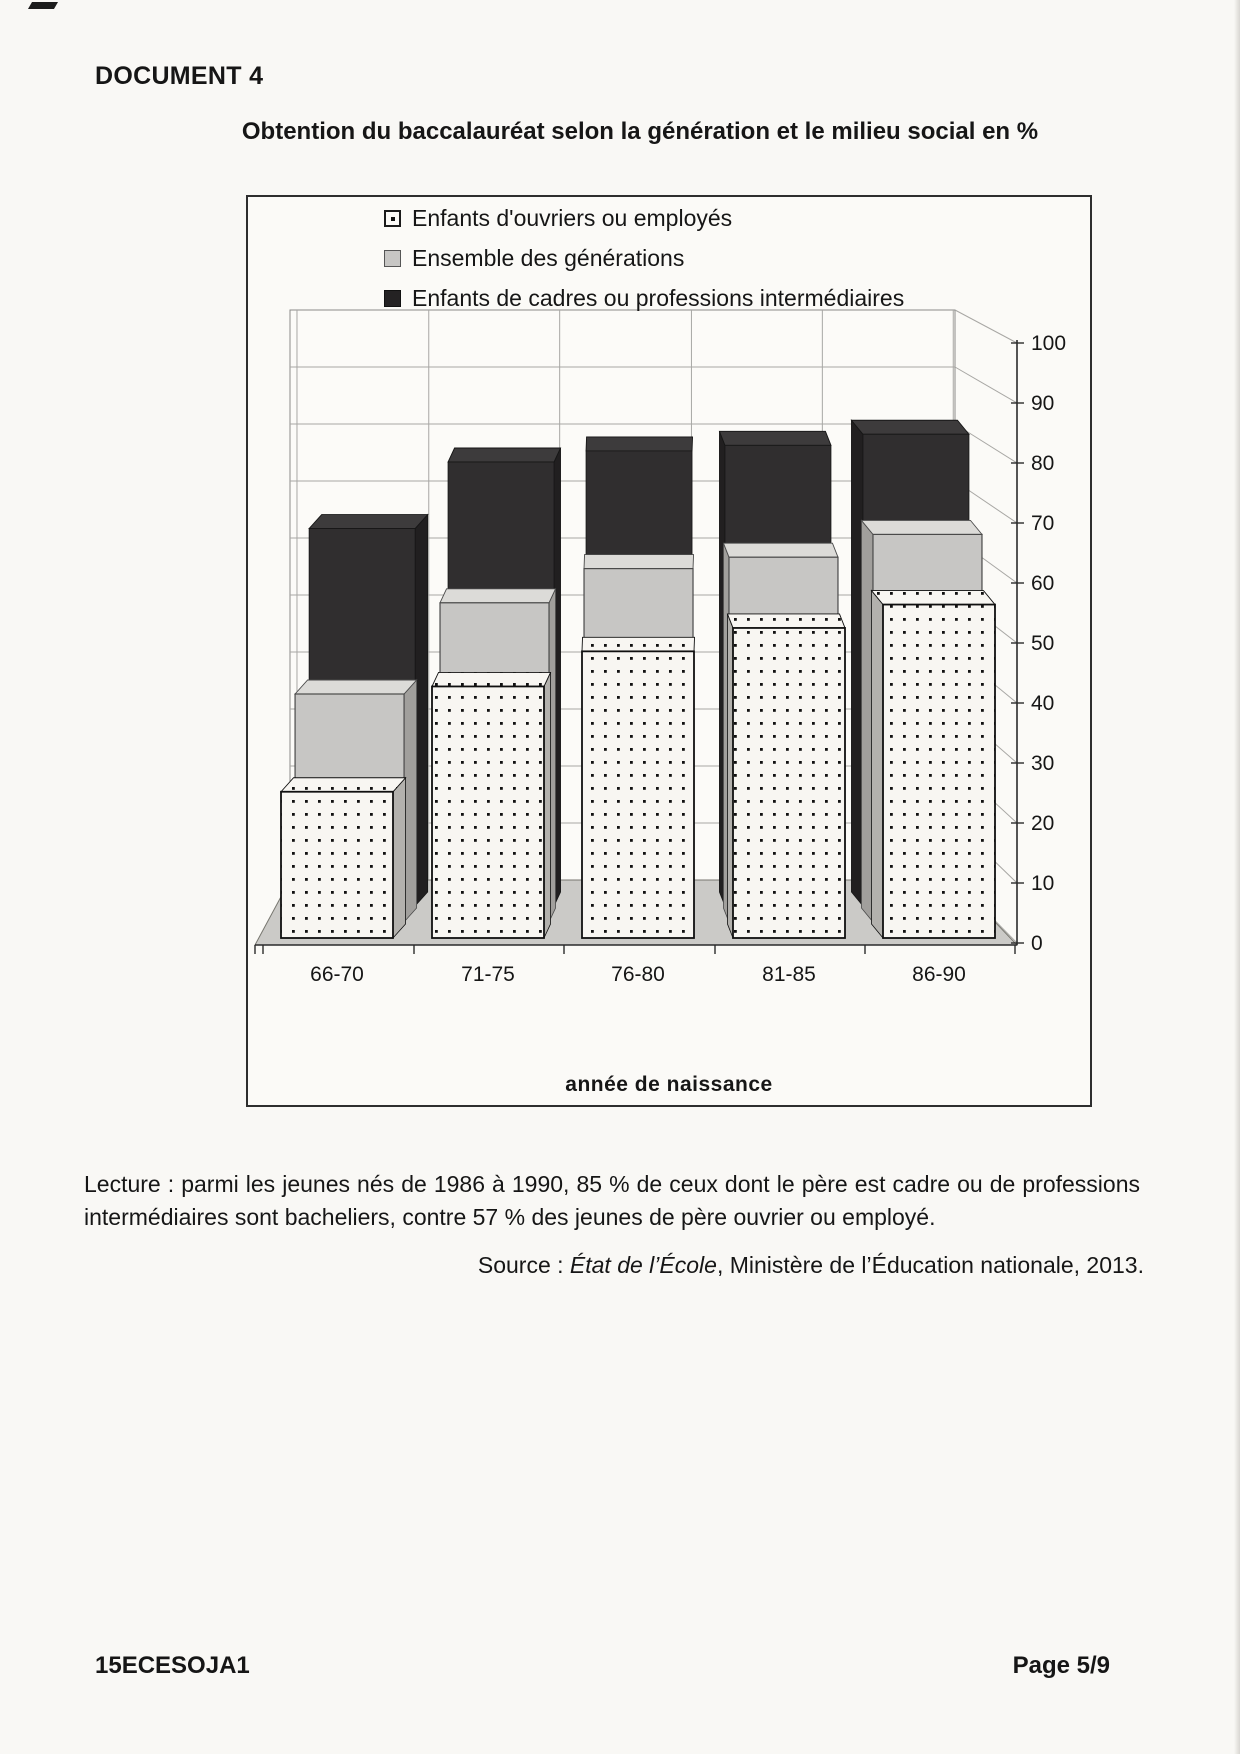  I want to click on legend-item: Enfants d'ouvriers ou employés, so click(644, 218).